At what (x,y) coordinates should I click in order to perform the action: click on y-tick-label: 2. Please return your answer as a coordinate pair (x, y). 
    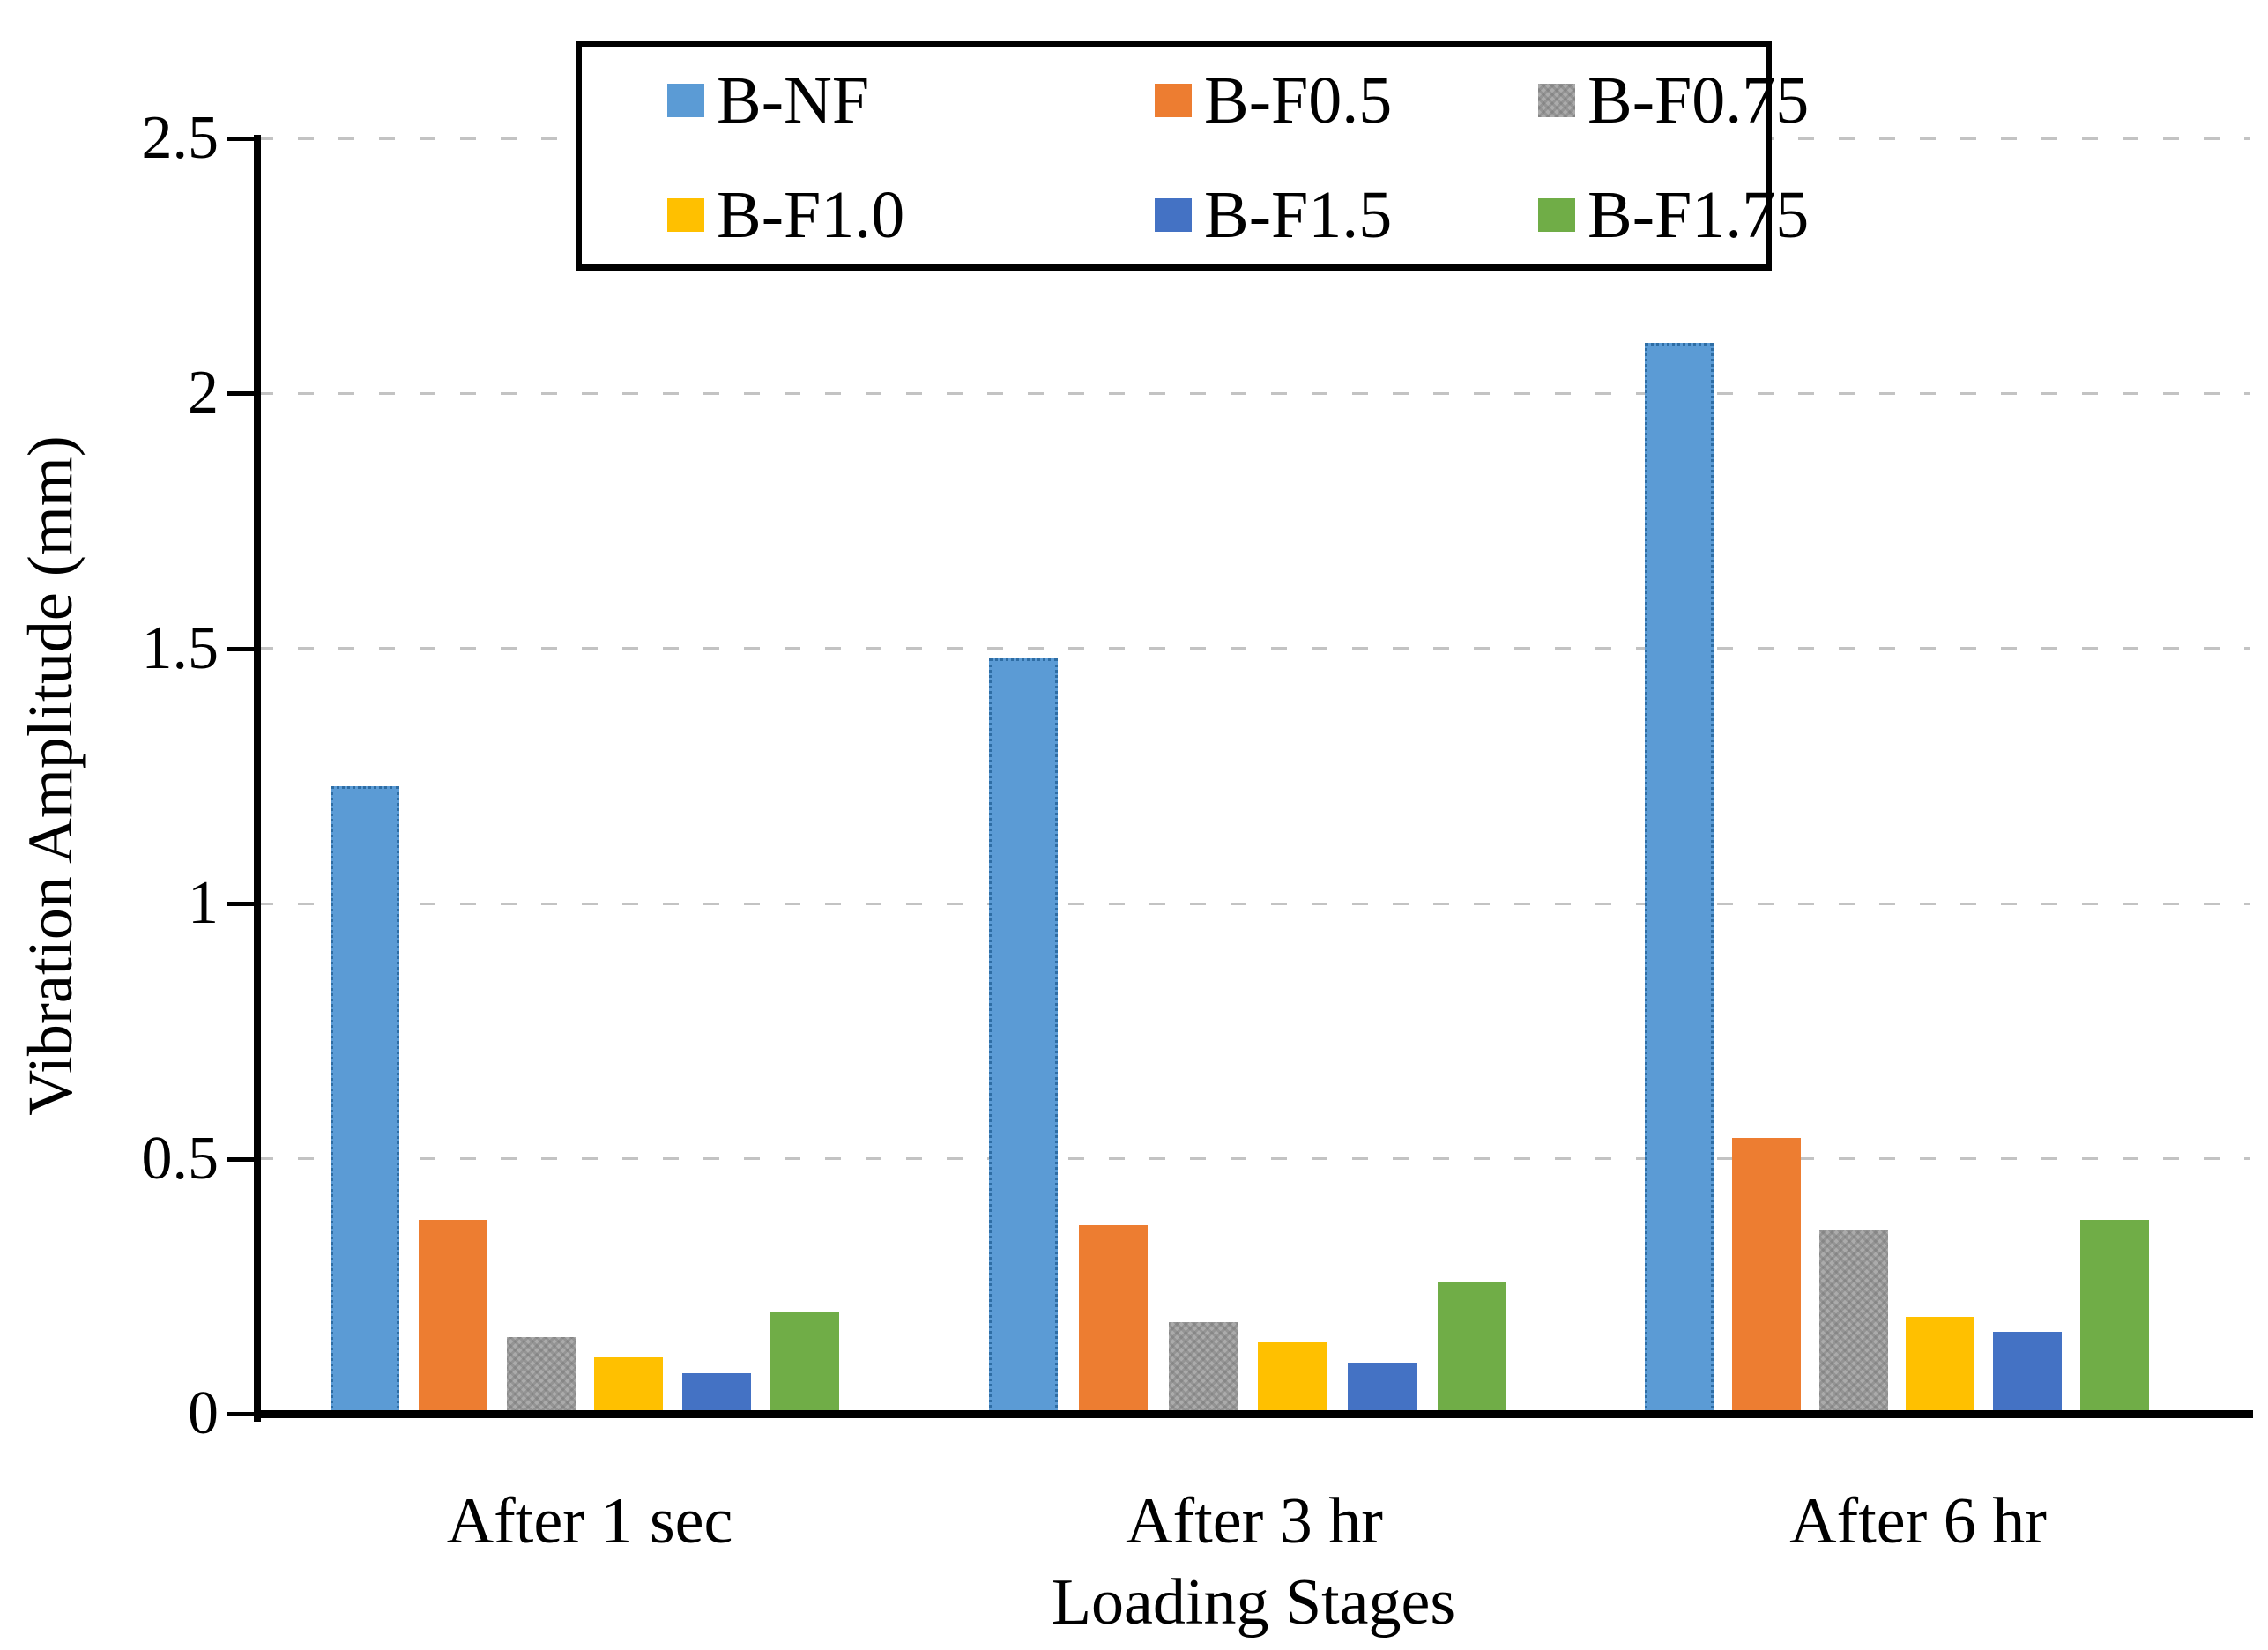
    Looking at the image, I should click on (203, 393).